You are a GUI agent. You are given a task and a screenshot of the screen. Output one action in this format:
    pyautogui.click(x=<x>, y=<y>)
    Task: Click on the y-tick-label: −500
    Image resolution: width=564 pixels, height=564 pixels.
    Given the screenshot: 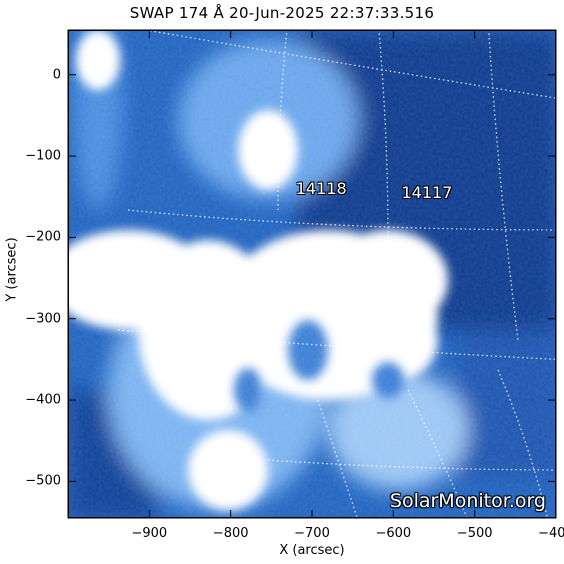 What is the action you would take?
    pyautogui.click(x=43, y=481)
    